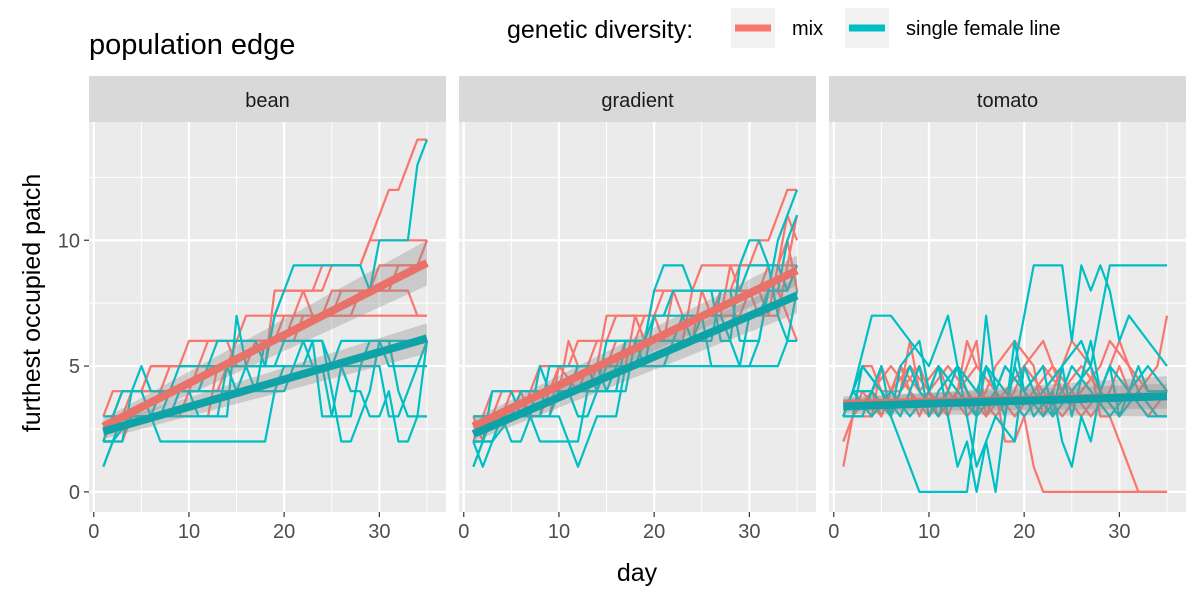 The height and width of the screenshot is (600, 1200). I want to click on facet-strip-label: bean, so click(267, 101).